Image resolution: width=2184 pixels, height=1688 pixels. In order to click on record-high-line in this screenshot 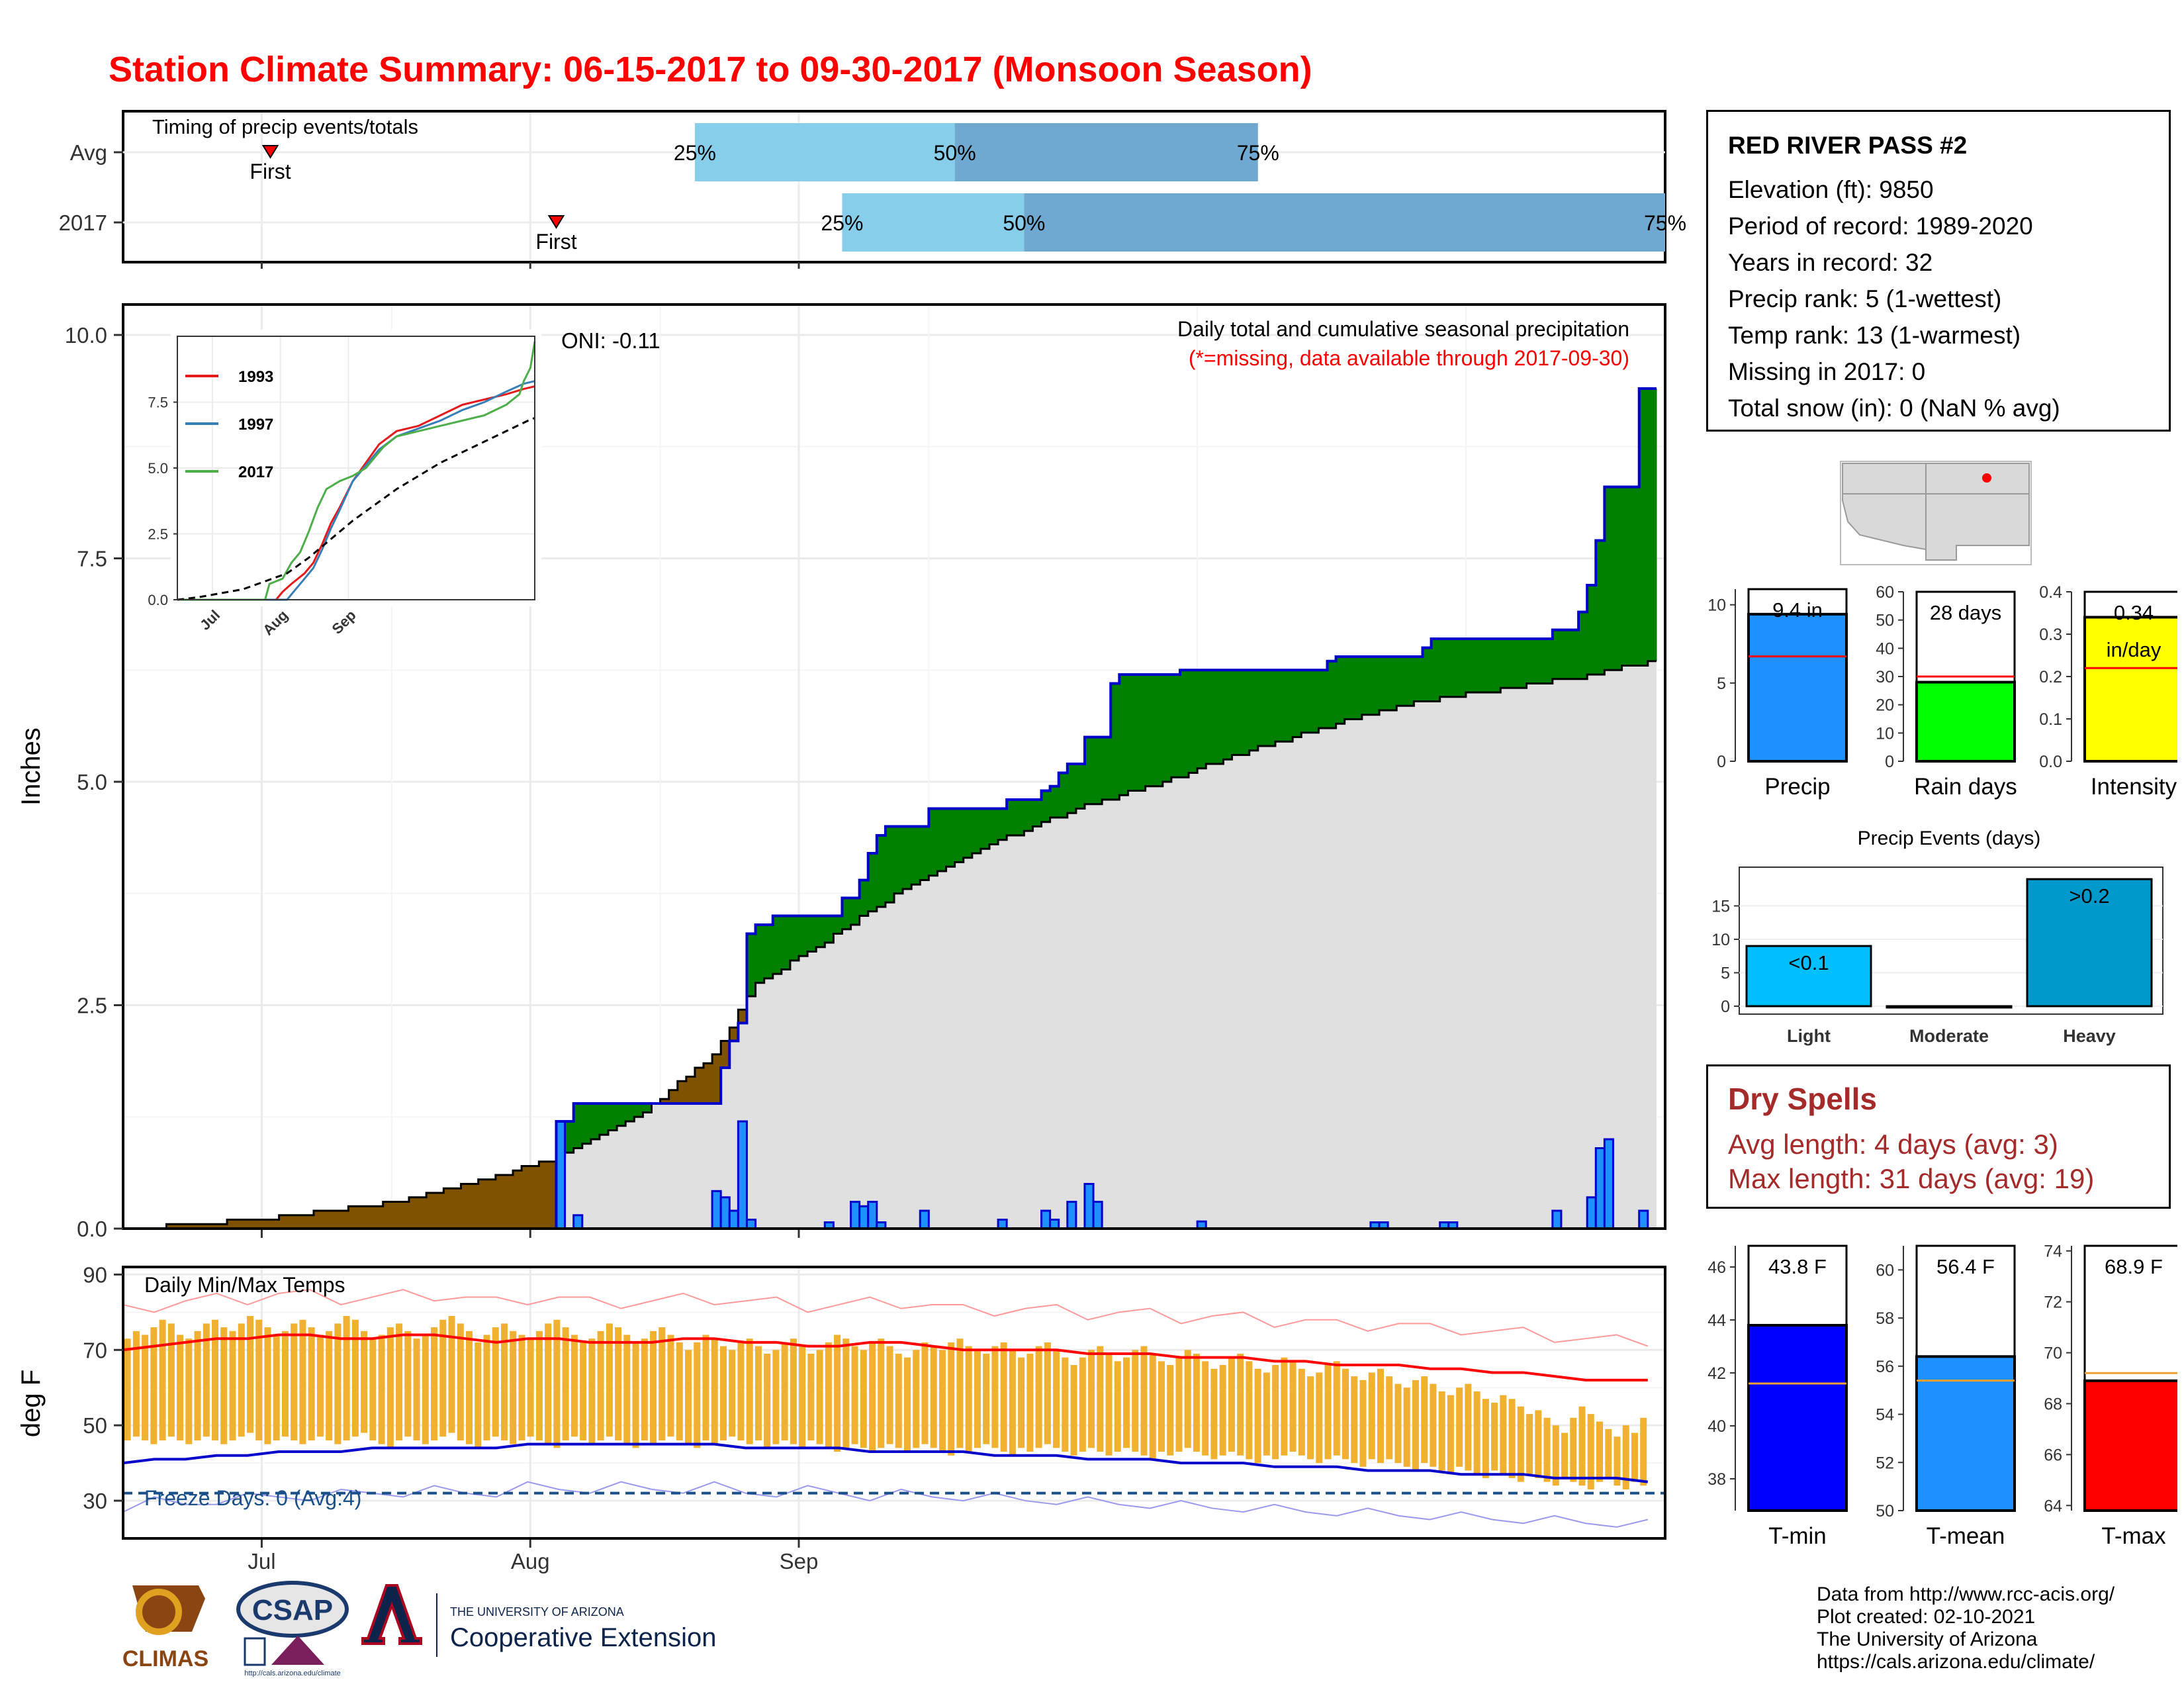, I will do `click(886, 1318)`.